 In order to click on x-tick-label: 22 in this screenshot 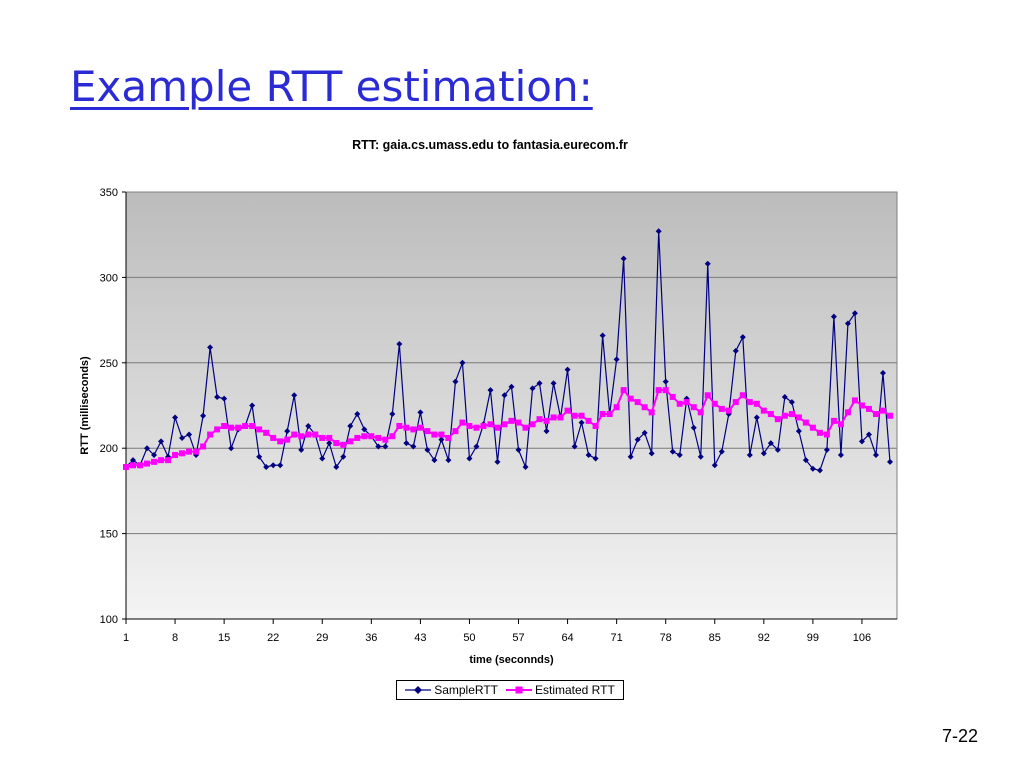, I will do `click(273, 638)`.